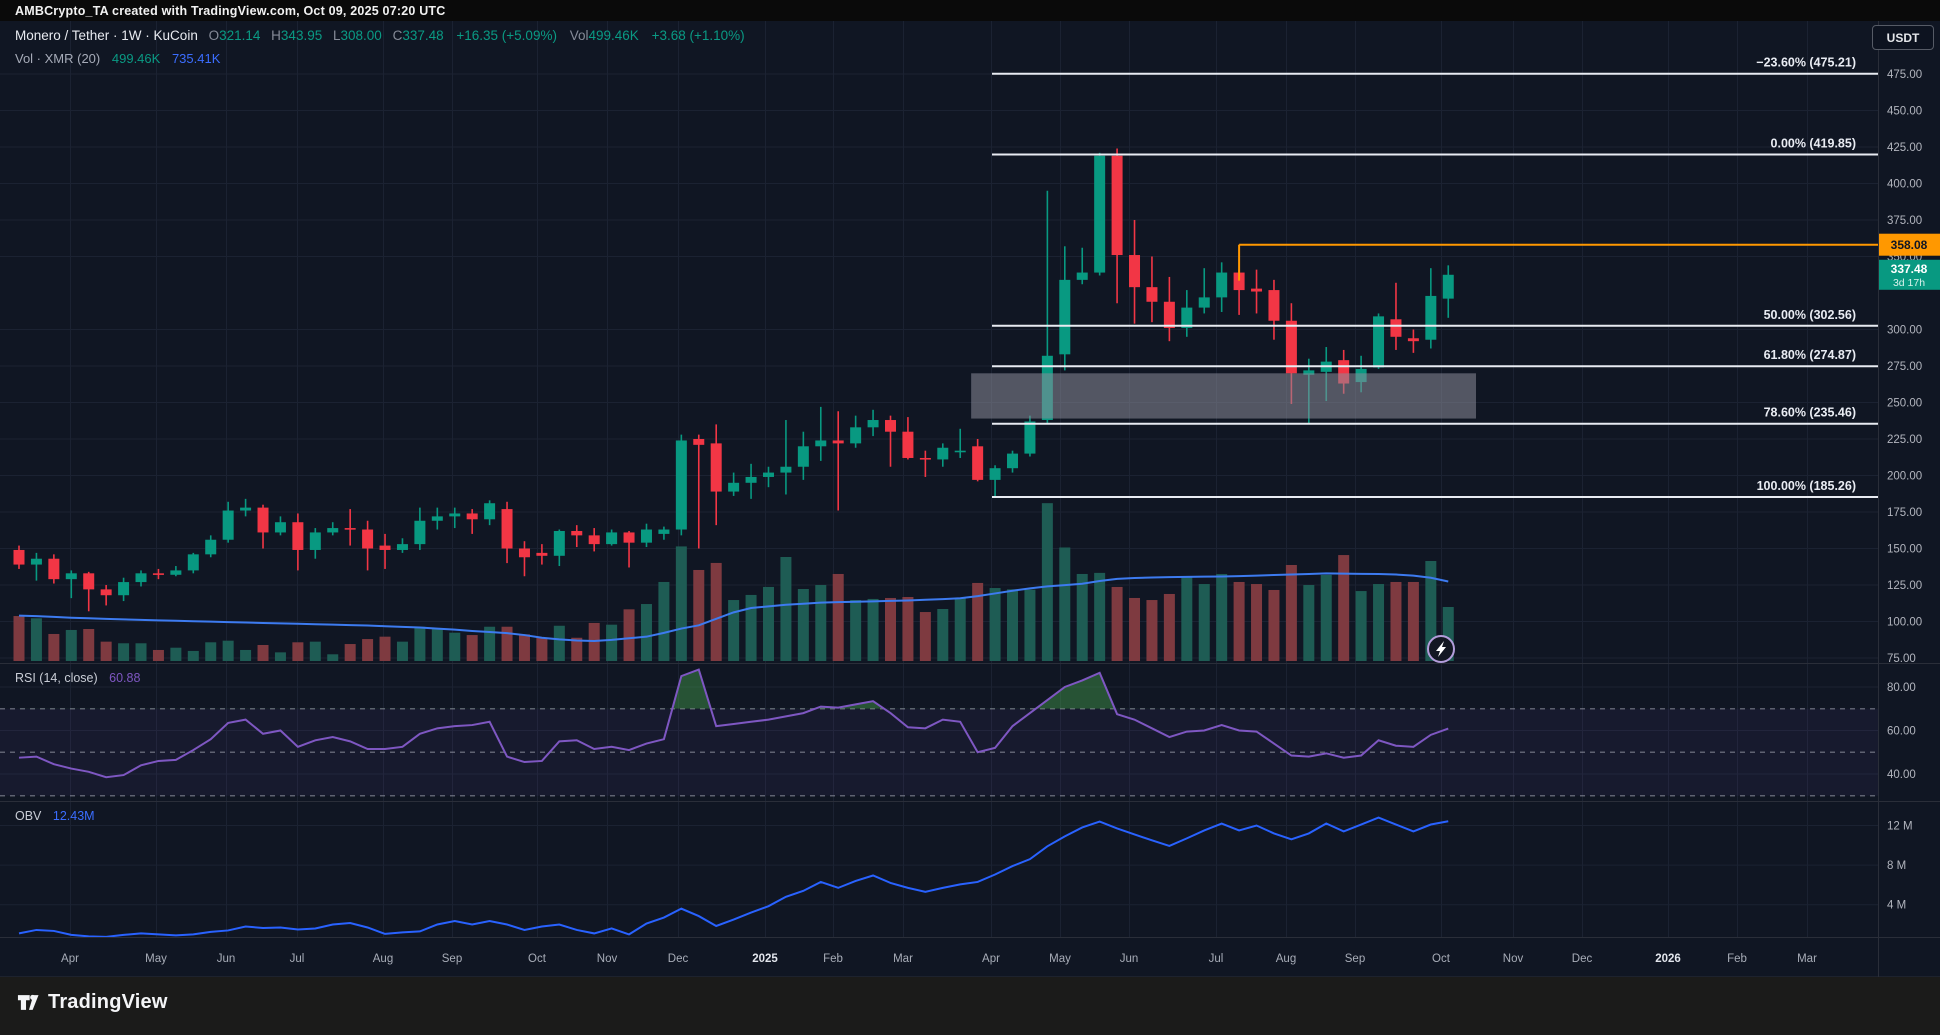 This screenshot has height=1035, width=1940. Describe the element at coordinates (1810, 413) in the screenshot. I see `fib-label: 78.60% (235.46)` at that location.